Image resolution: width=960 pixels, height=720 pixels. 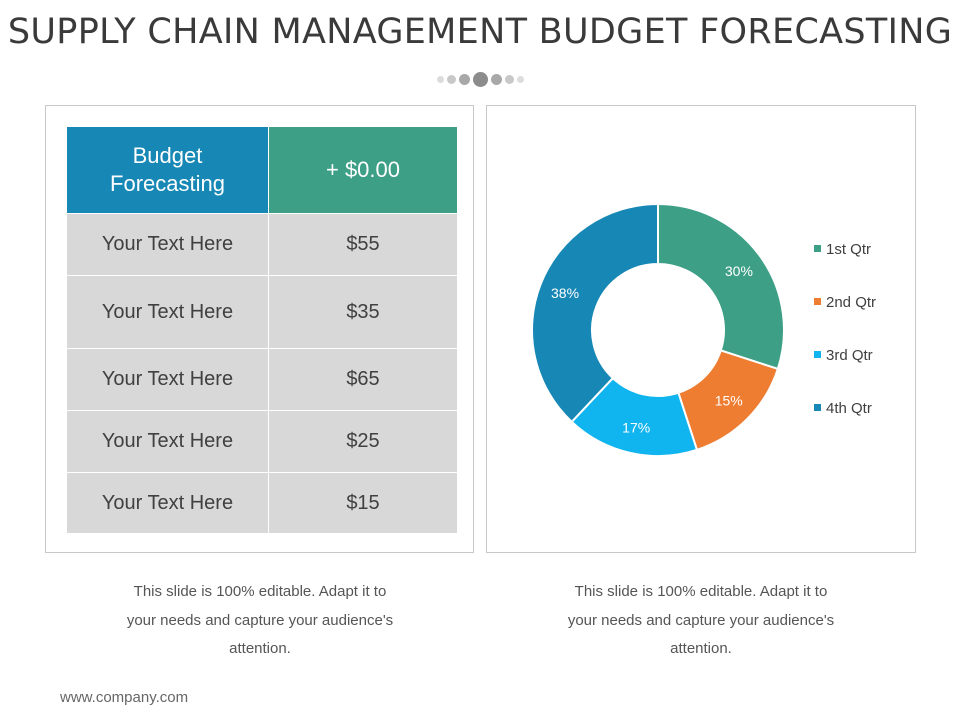 I want to click on donut-slice-1st-qtr, so click(x=721, y=286).